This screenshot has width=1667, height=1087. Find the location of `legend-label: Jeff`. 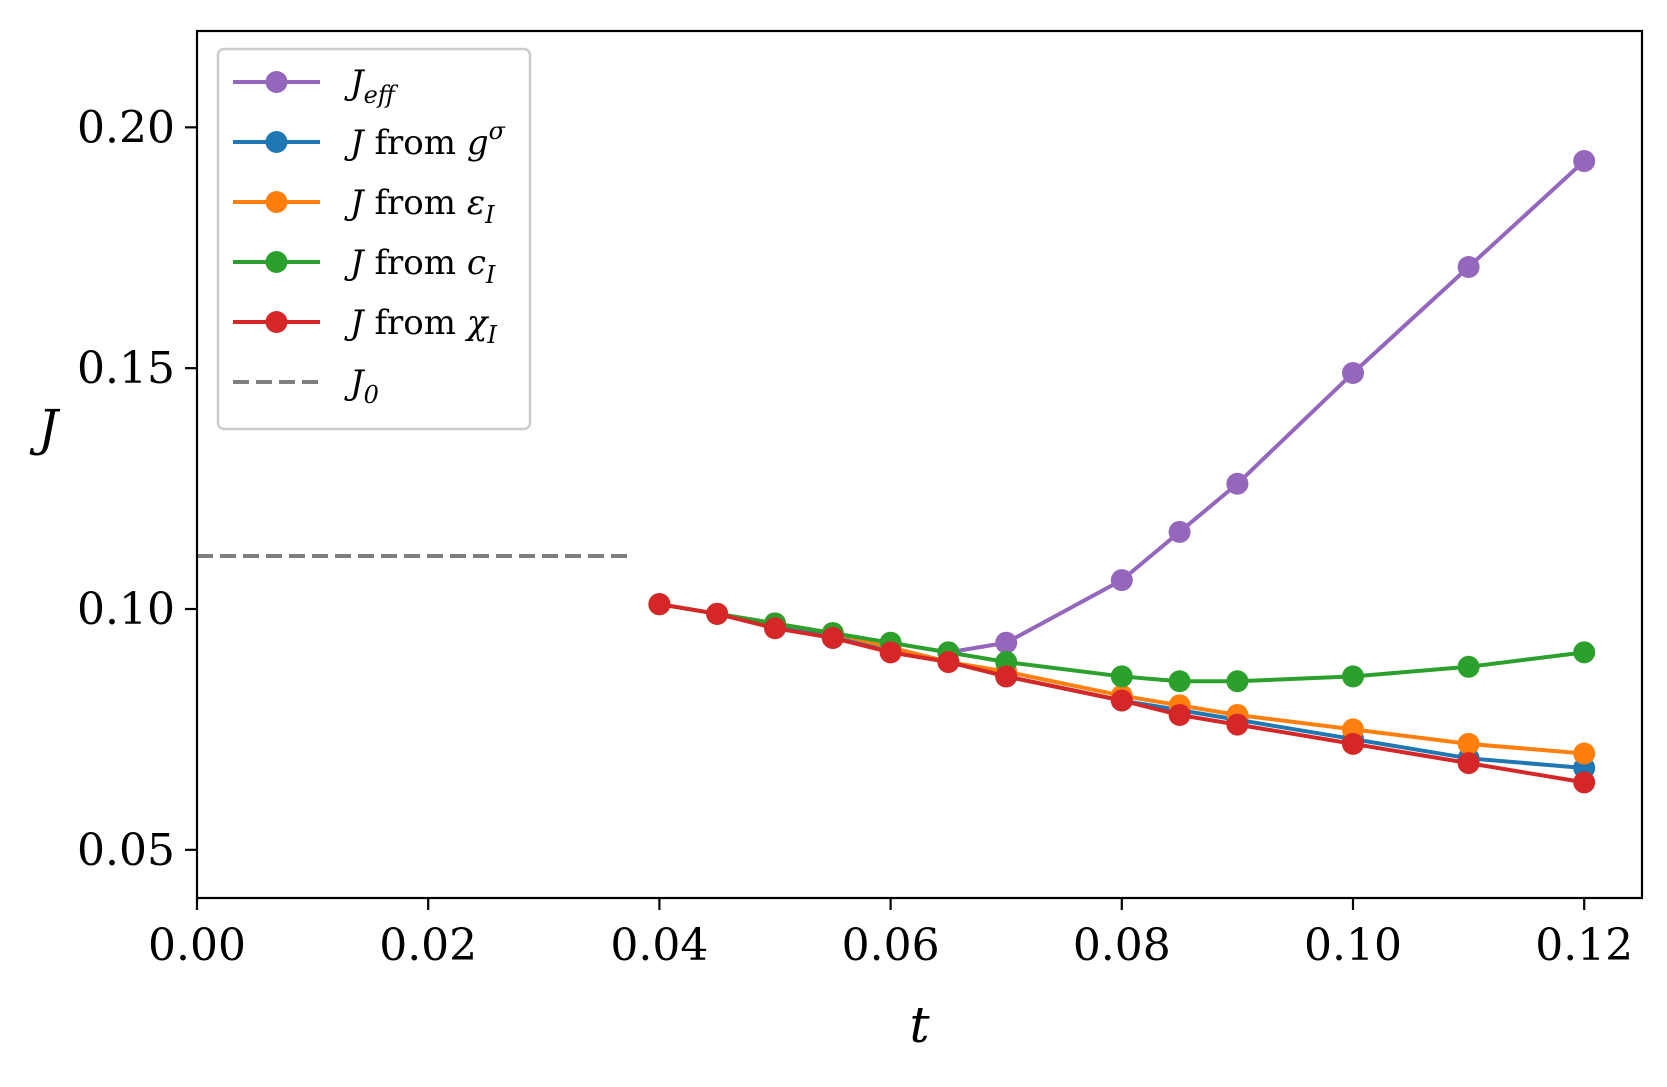

legend-label: Jeff is located at coordinates (371, 86).